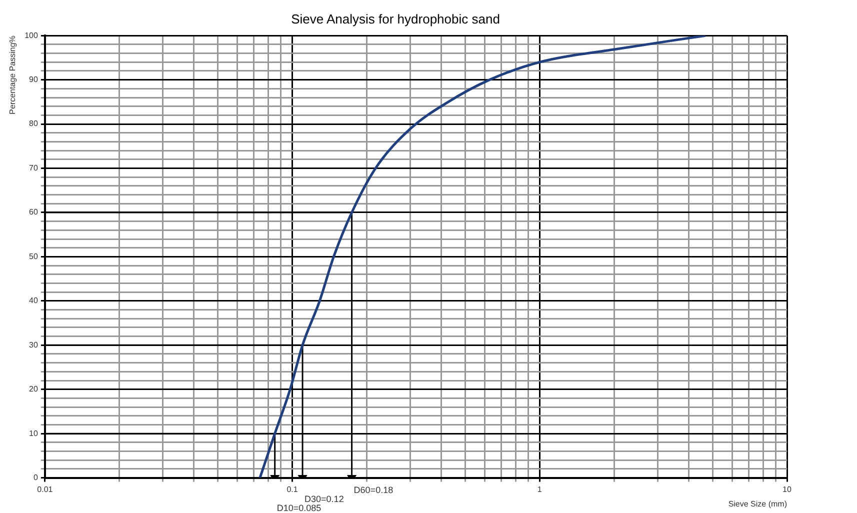  What do you see at coordinates (31, 35) in the screenshot?
I see `y-tick-label: 100` at bounding box center [31, 35].